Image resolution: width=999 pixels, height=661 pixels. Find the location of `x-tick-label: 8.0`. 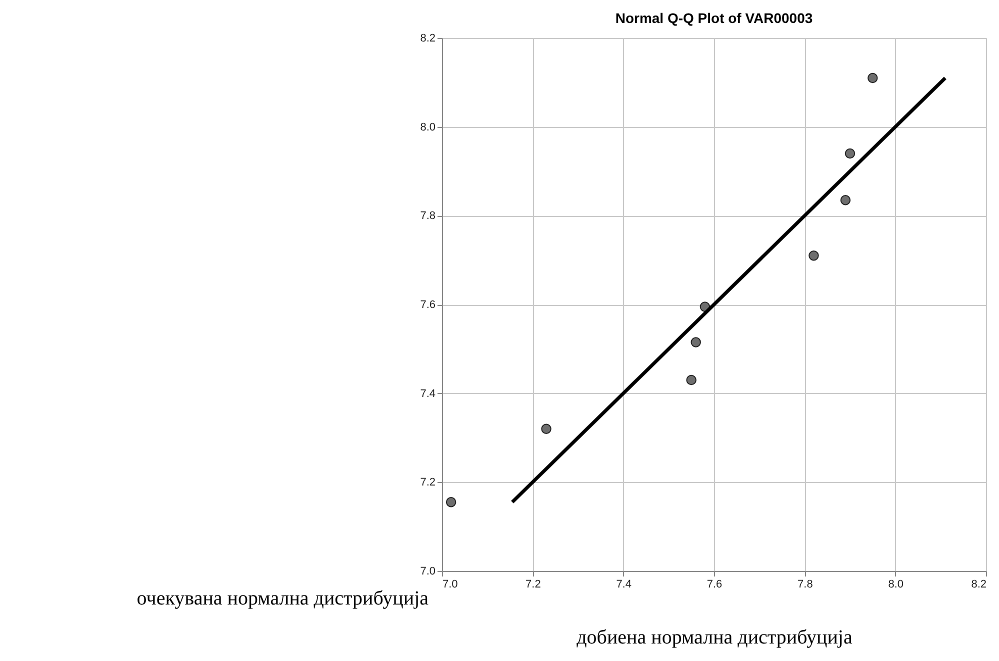

x-tick-label: 8.0 is located at coordinates (896, 584).